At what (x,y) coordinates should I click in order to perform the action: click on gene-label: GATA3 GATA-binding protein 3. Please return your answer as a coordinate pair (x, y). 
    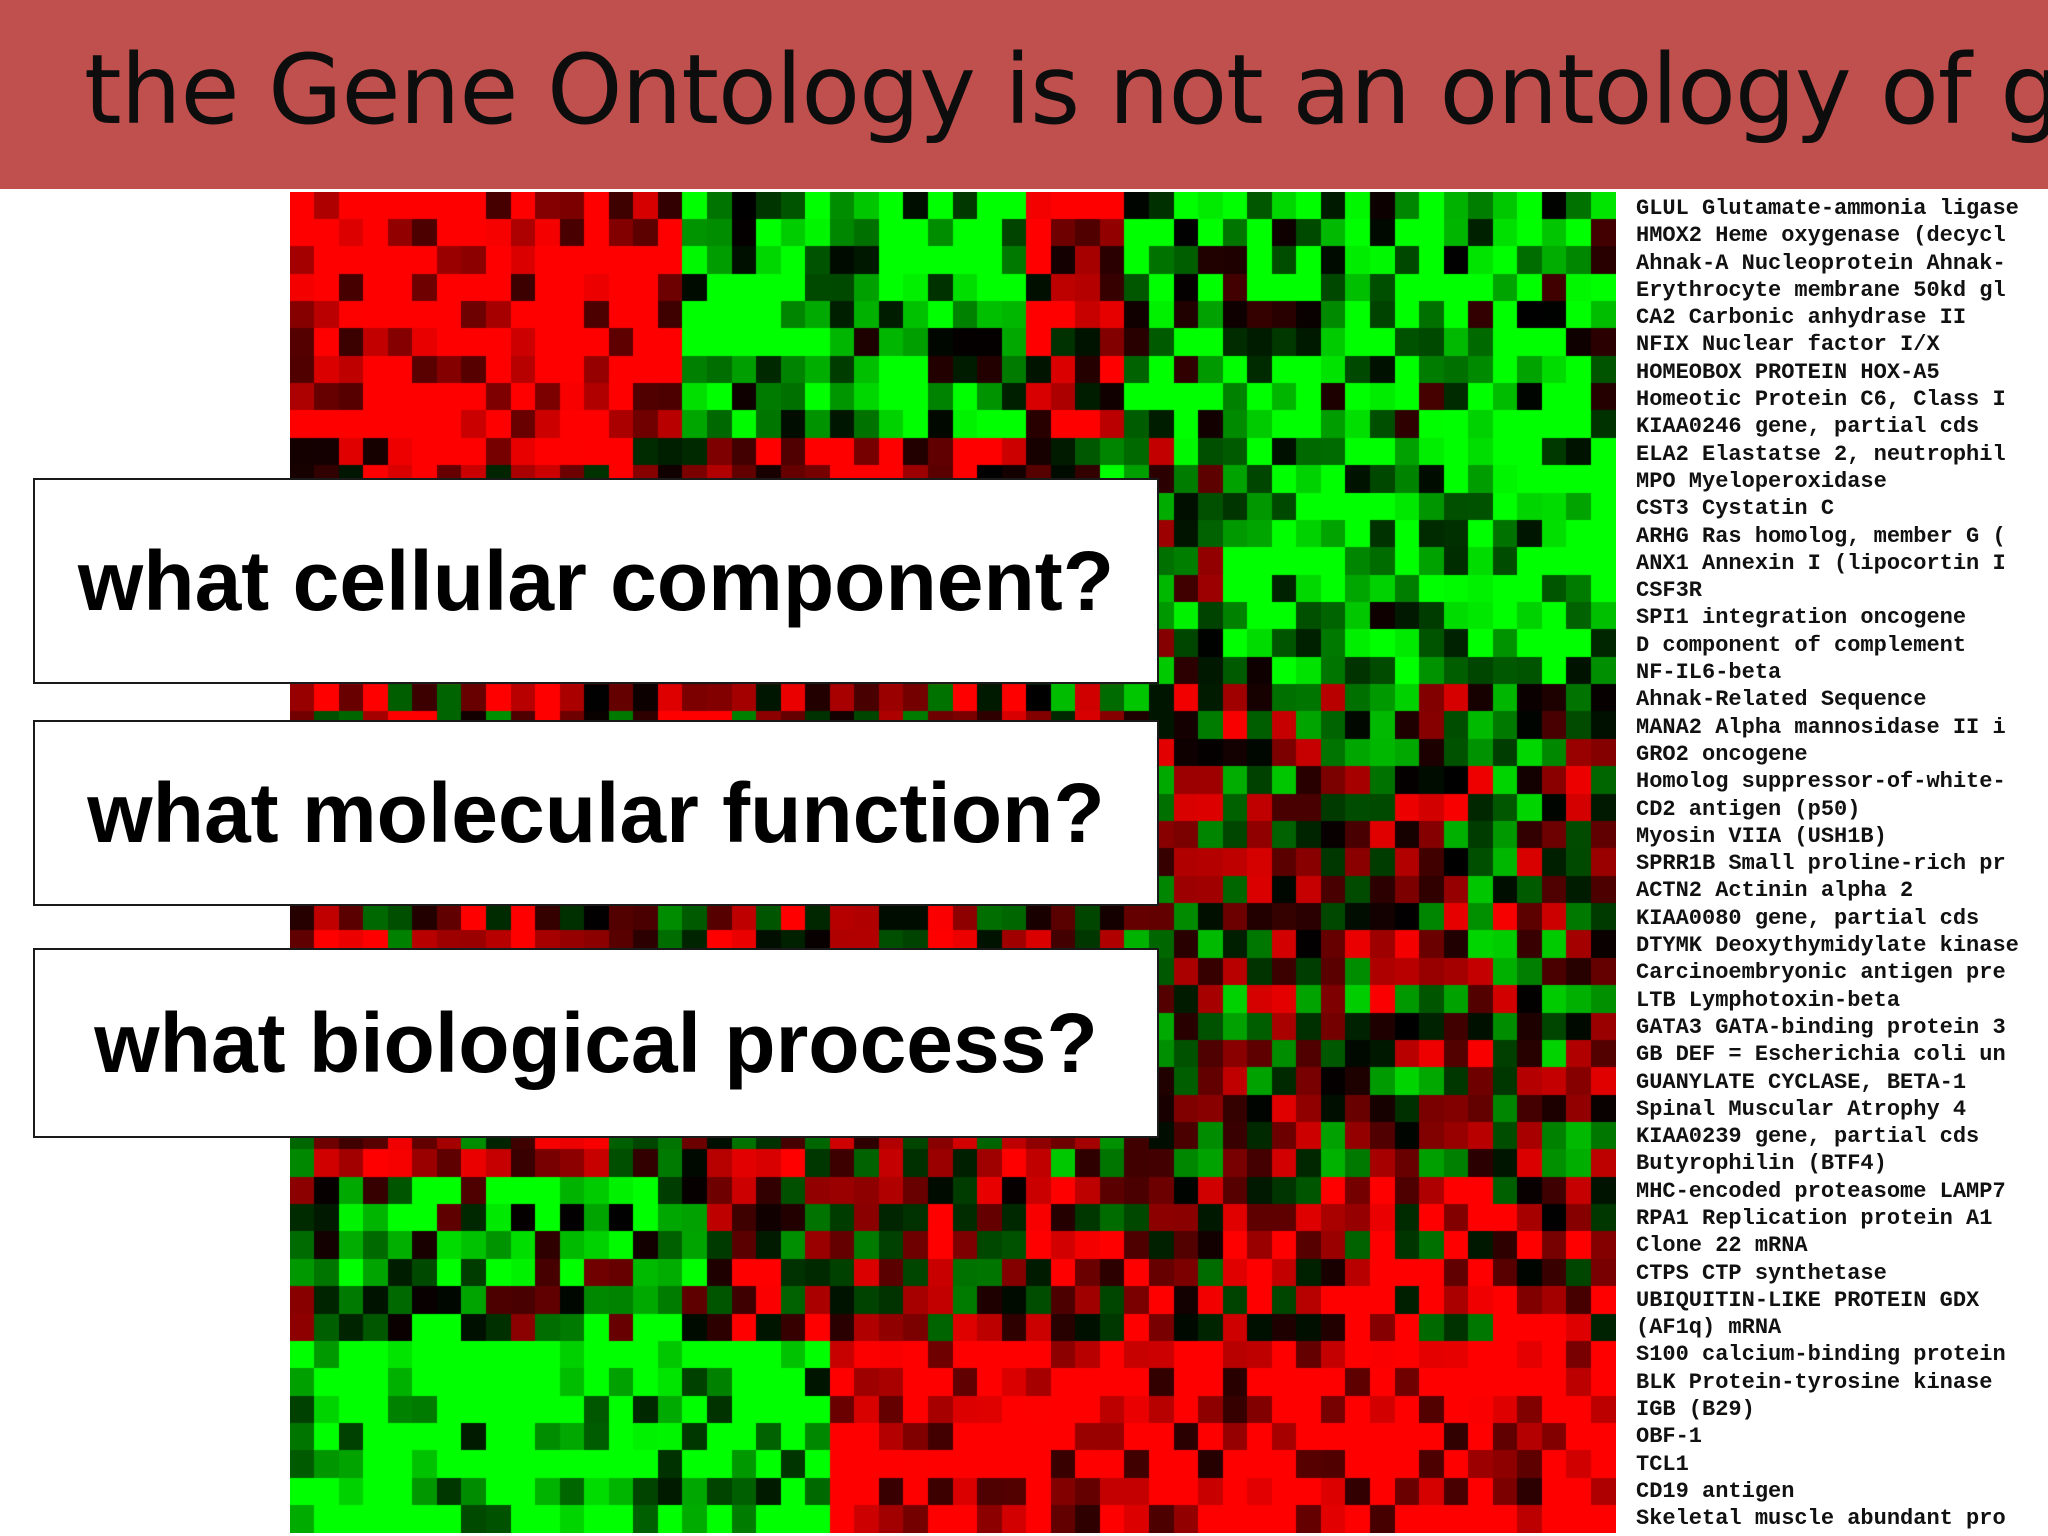
    Looking at the image, I should click on (1821, 1027).